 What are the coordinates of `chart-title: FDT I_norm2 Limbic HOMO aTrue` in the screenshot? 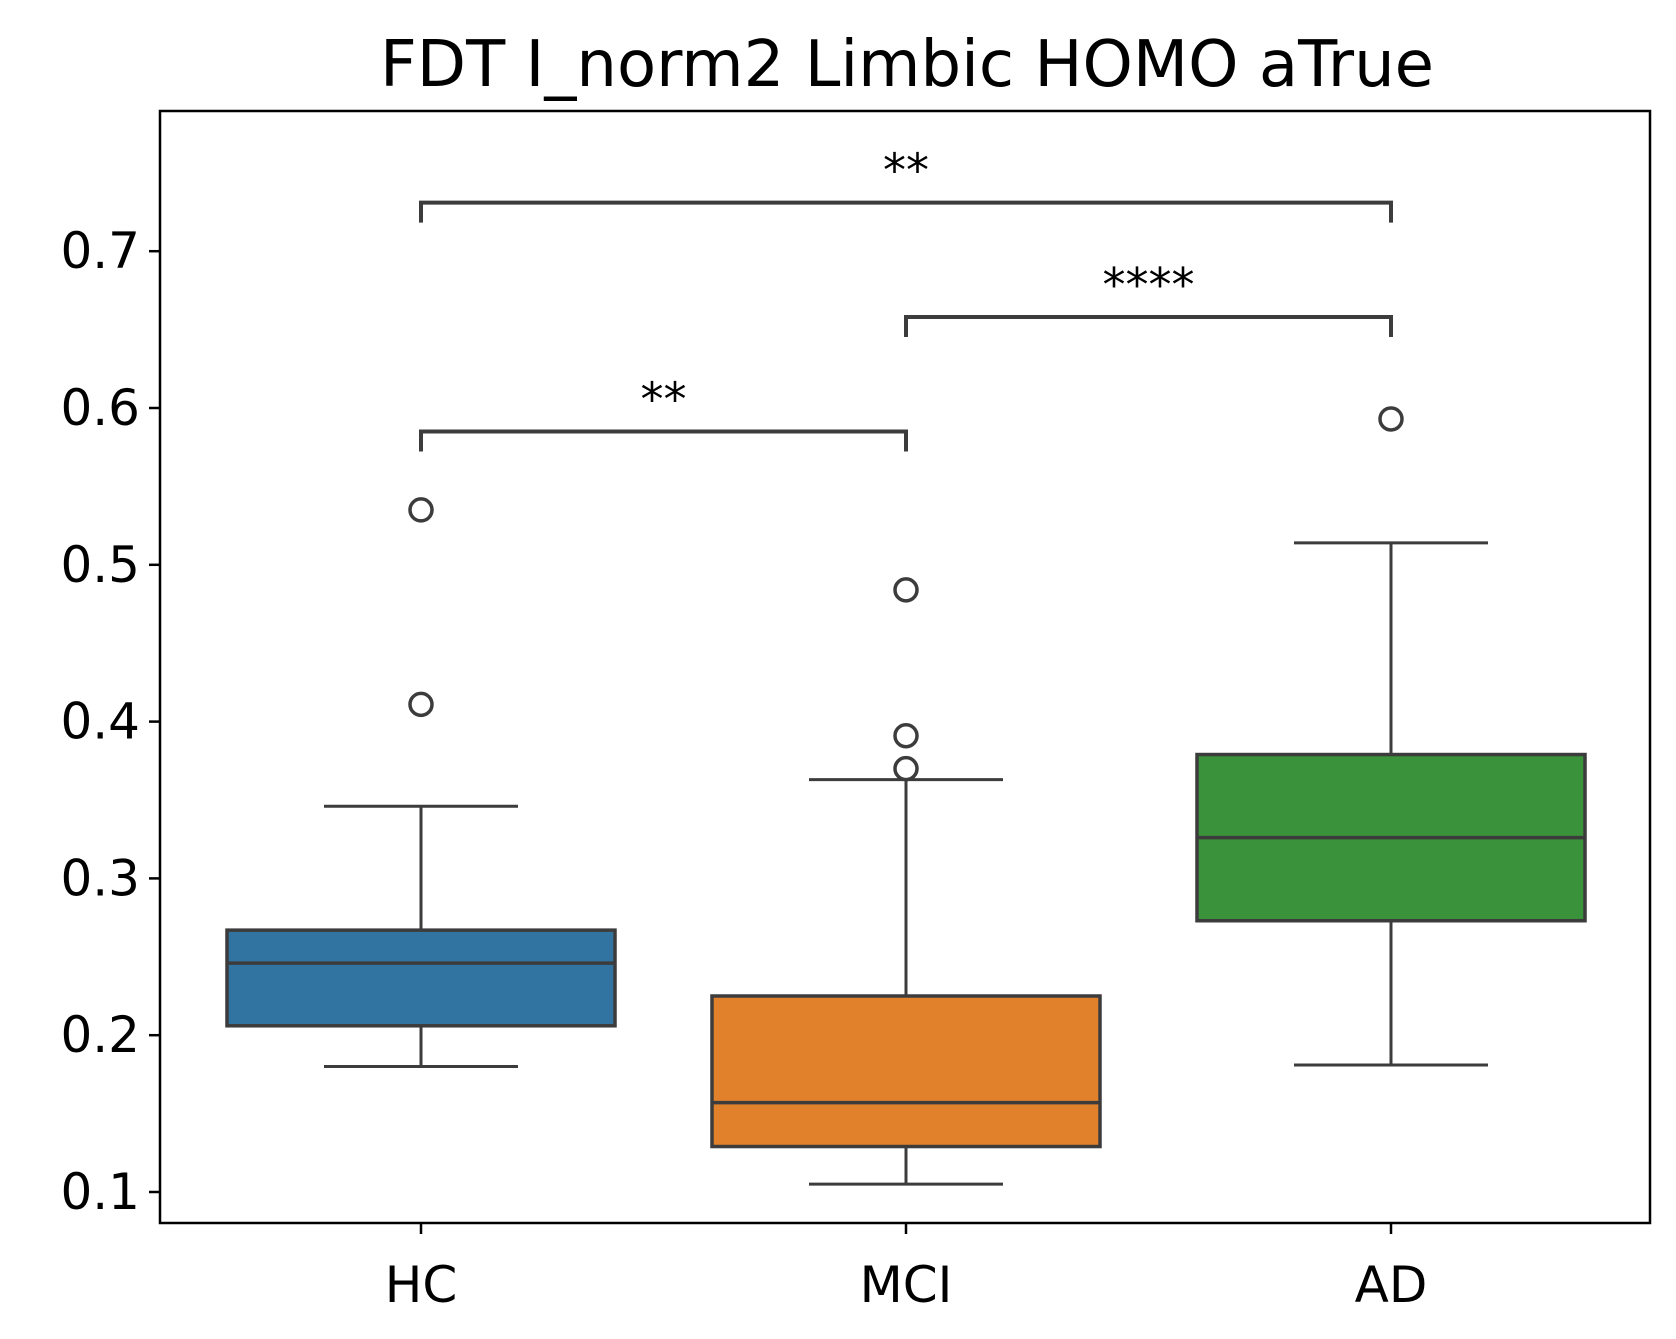 It's located at (907, 65).